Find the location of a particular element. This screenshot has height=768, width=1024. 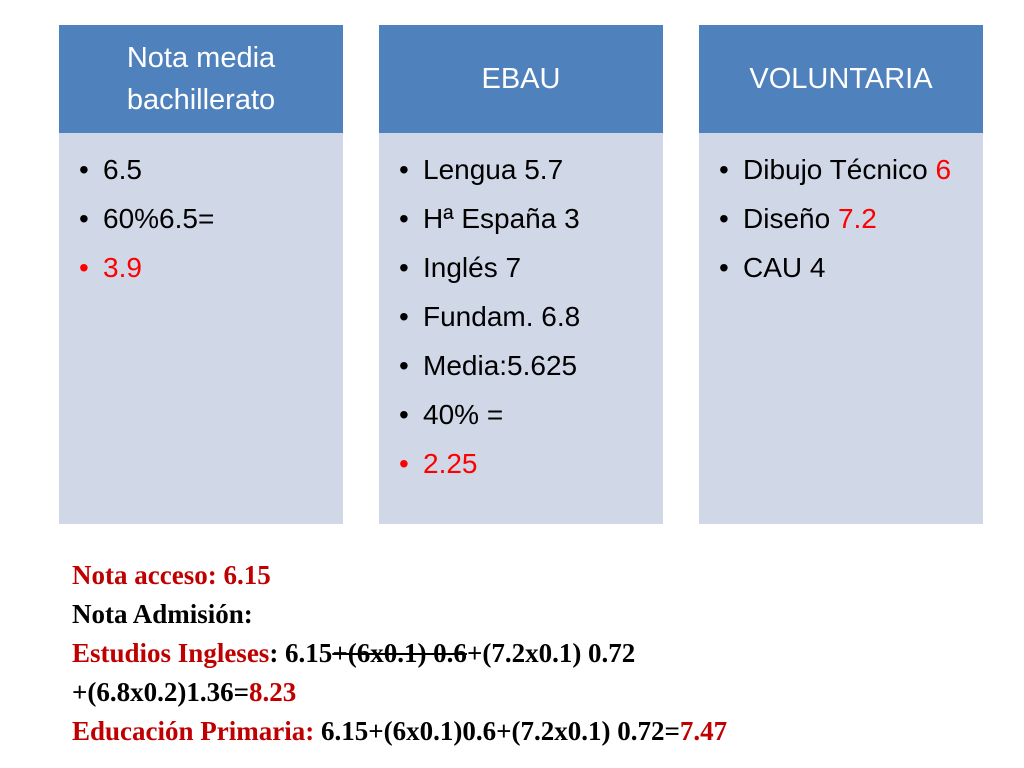

item: Dibujo Técnico 6 is located at coordinates (846, 170).